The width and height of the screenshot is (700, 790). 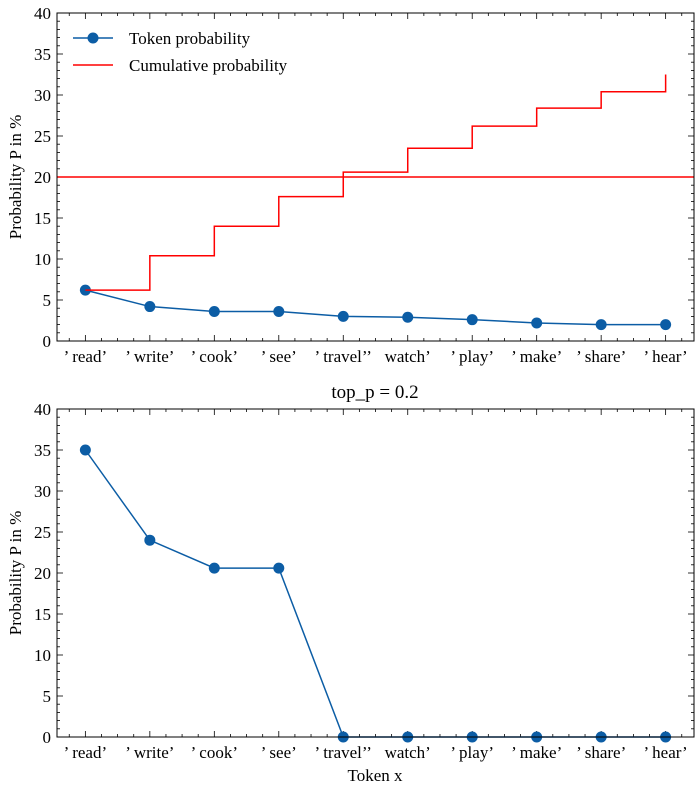 I want to click on legend-token-label: Token probability, so click(x=190, y=38).